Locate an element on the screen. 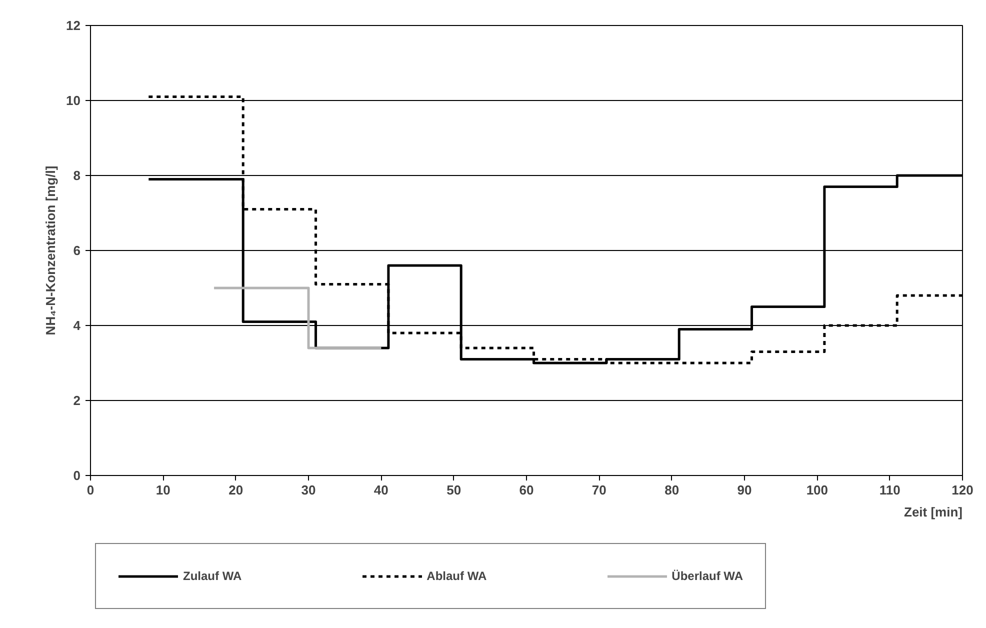 This screenshot has width=986, height=628. x-tick-label: 80 is located at coordinates (672, 490).